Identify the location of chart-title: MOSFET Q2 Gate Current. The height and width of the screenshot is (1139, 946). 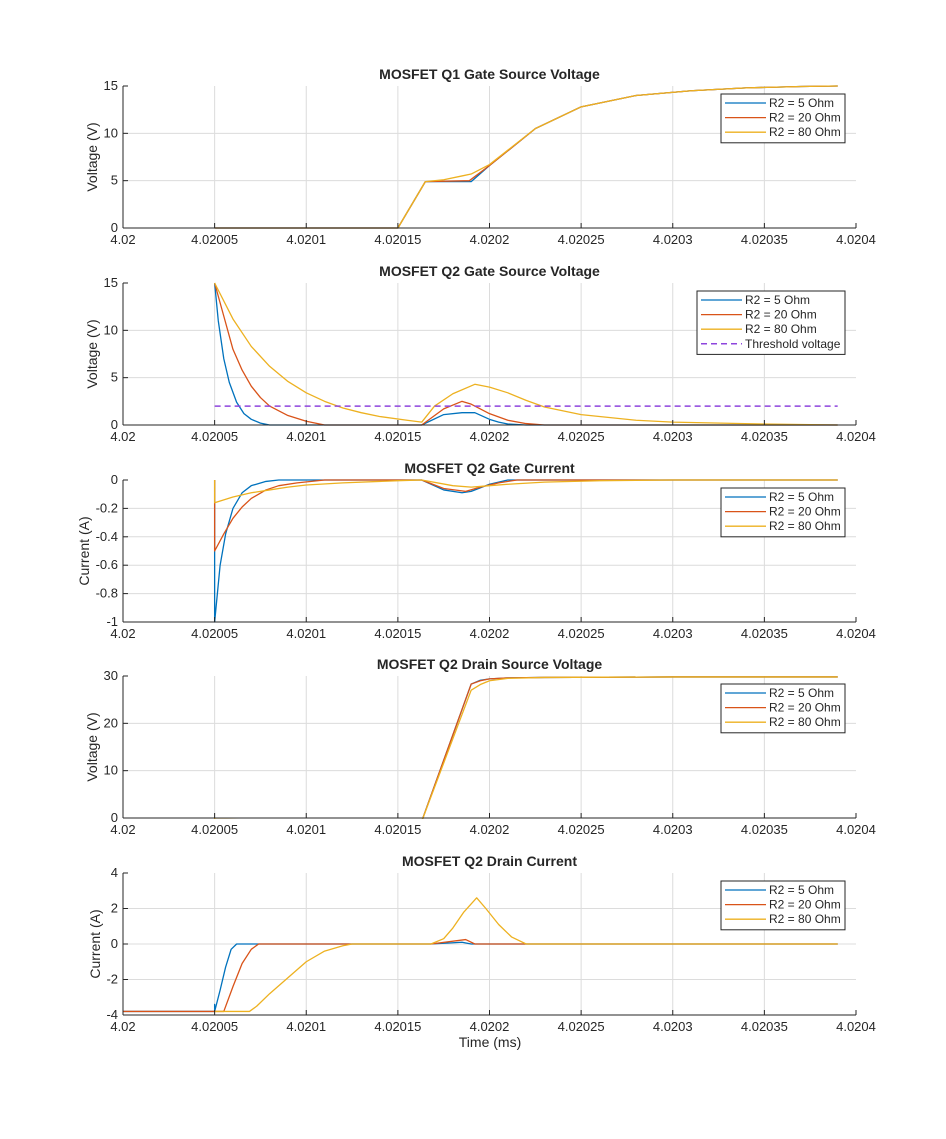
(489, 468).